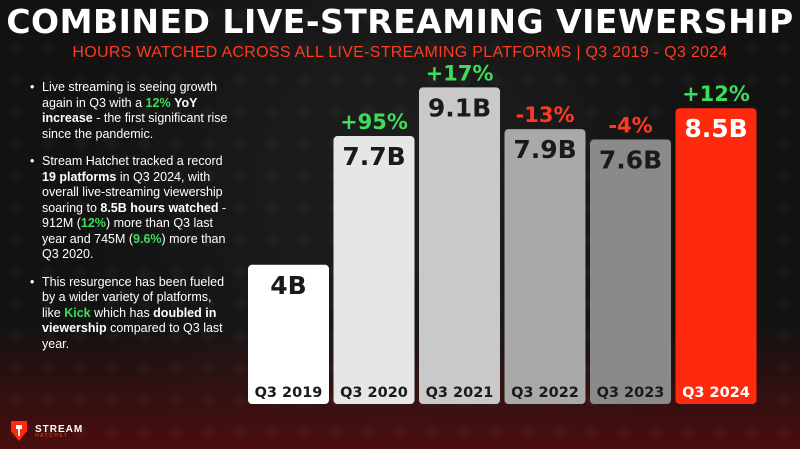 The height and width of the screenshot is (449, 800). Describe the element at coordinates (77, 312) in the screenshot. I see `highlight-green: Kick` at that location.